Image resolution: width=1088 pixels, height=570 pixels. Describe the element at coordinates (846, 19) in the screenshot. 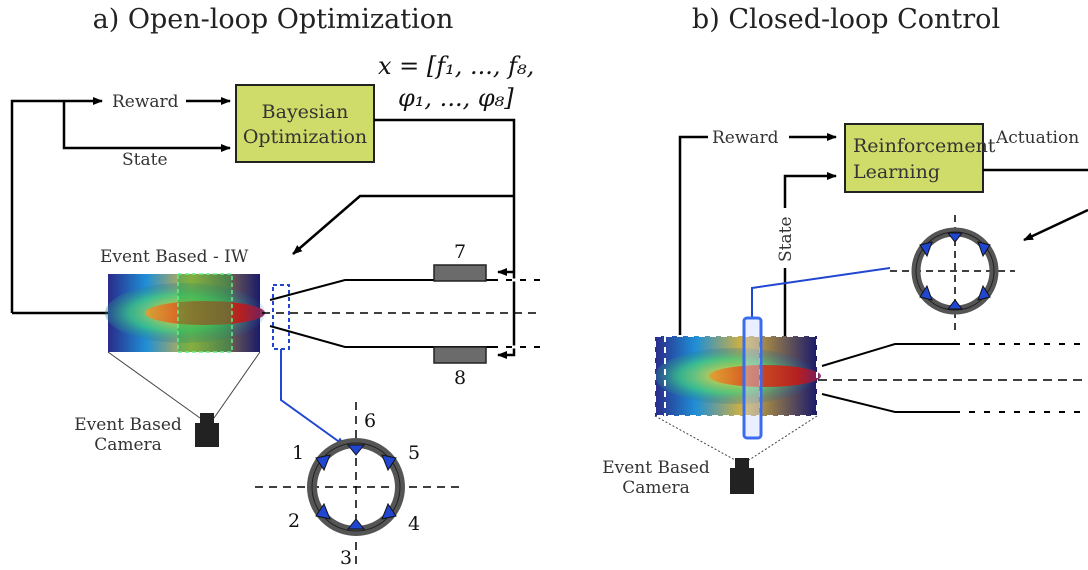

I see `panel-b-title: b) Closed-loop Control` at that location.